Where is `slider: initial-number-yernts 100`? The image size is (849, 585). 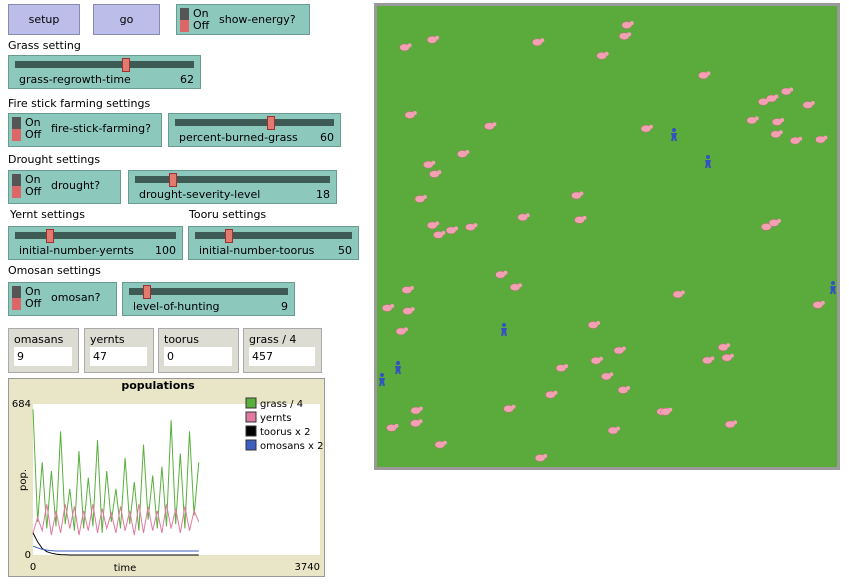 slider: initial-number-yernts 100 is located at coordinates (95, 243).